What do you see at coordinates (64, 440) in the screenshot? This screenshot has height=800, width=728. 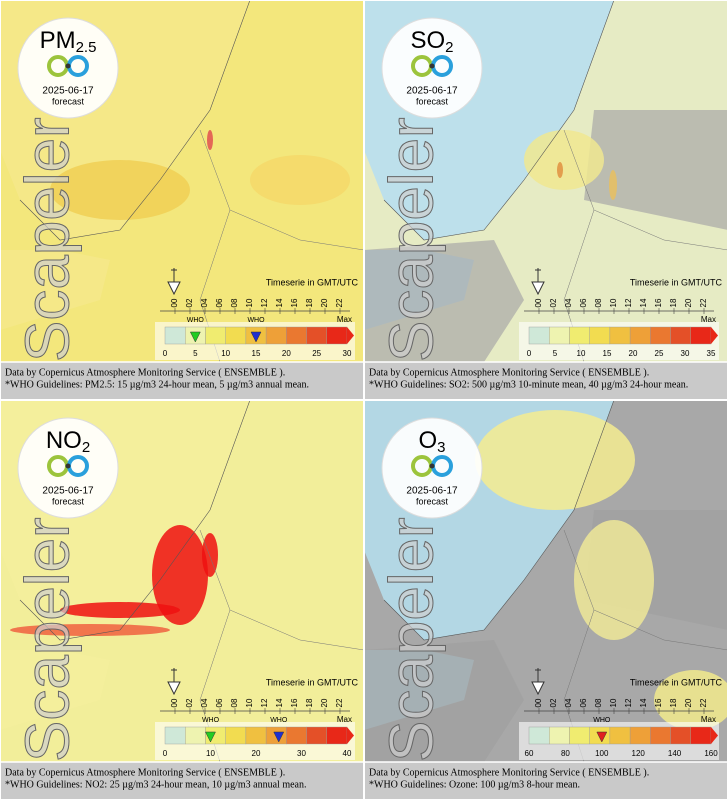 I see `title-main: NO` at bounding box center [64, 440].